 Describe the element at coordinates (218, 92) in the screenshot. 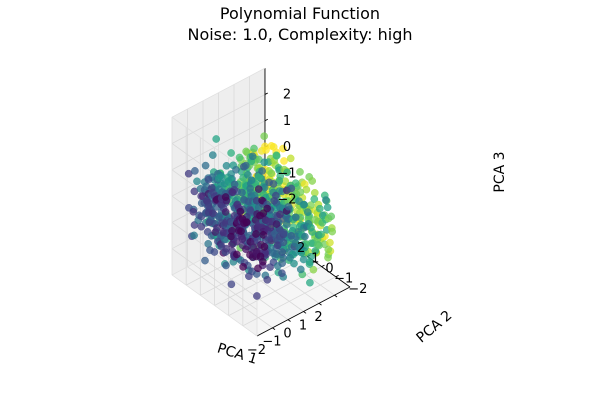

I see `pane-edge` at that location.